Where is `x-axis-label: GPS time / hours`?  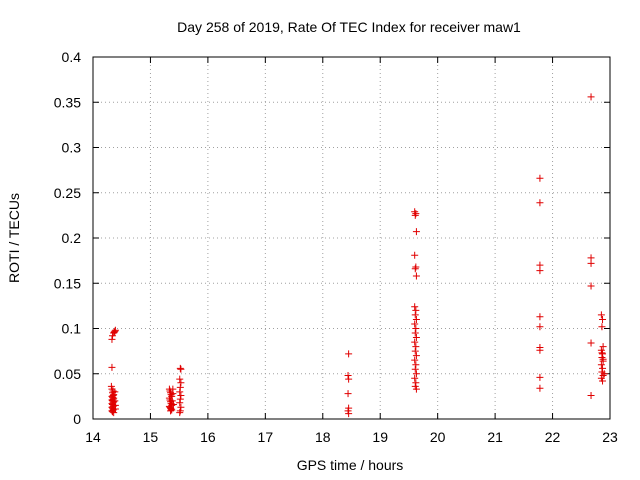
x-axis-label: GPS time / hours is located at coordinates (350, 465).